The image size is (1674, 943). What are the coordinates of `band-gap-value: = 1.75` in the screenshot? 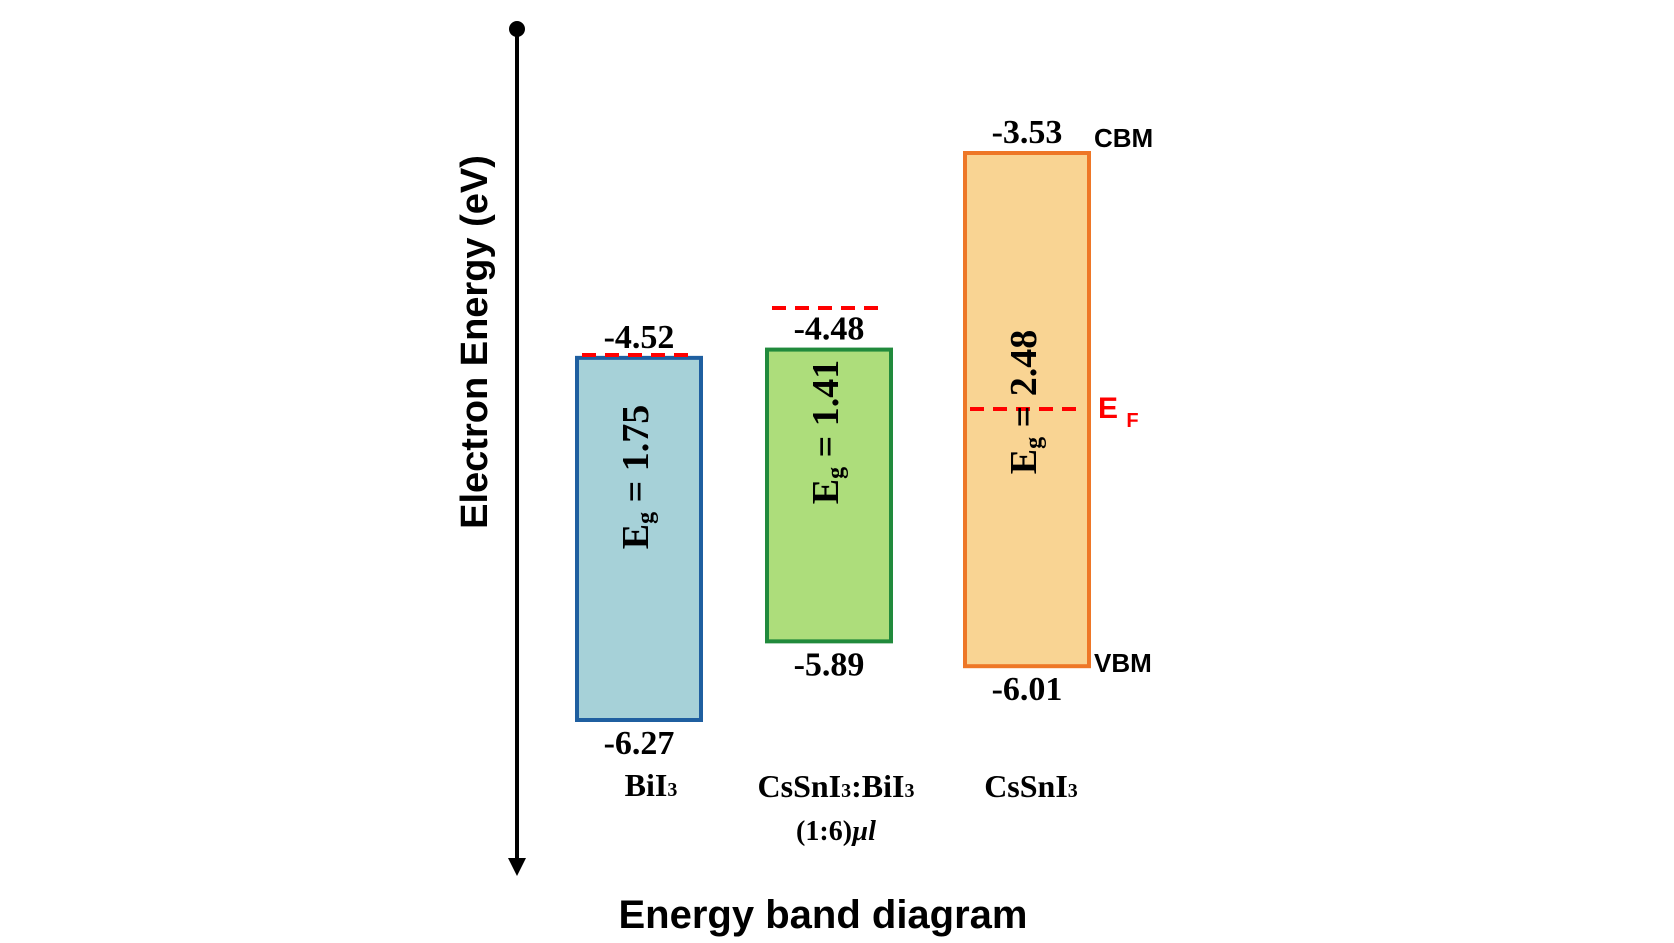 It's located at (636, 458).